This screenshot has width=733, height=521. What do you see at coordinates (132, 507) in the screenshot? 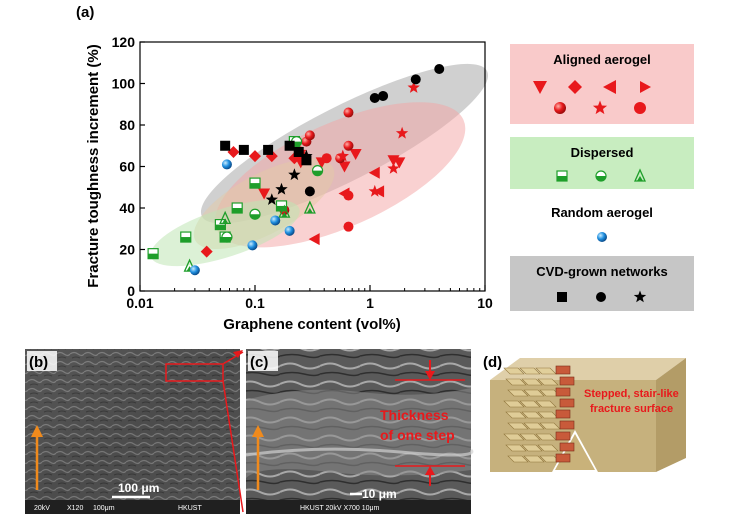
I see `footer-bar-b` at bounding box center [132, 507].